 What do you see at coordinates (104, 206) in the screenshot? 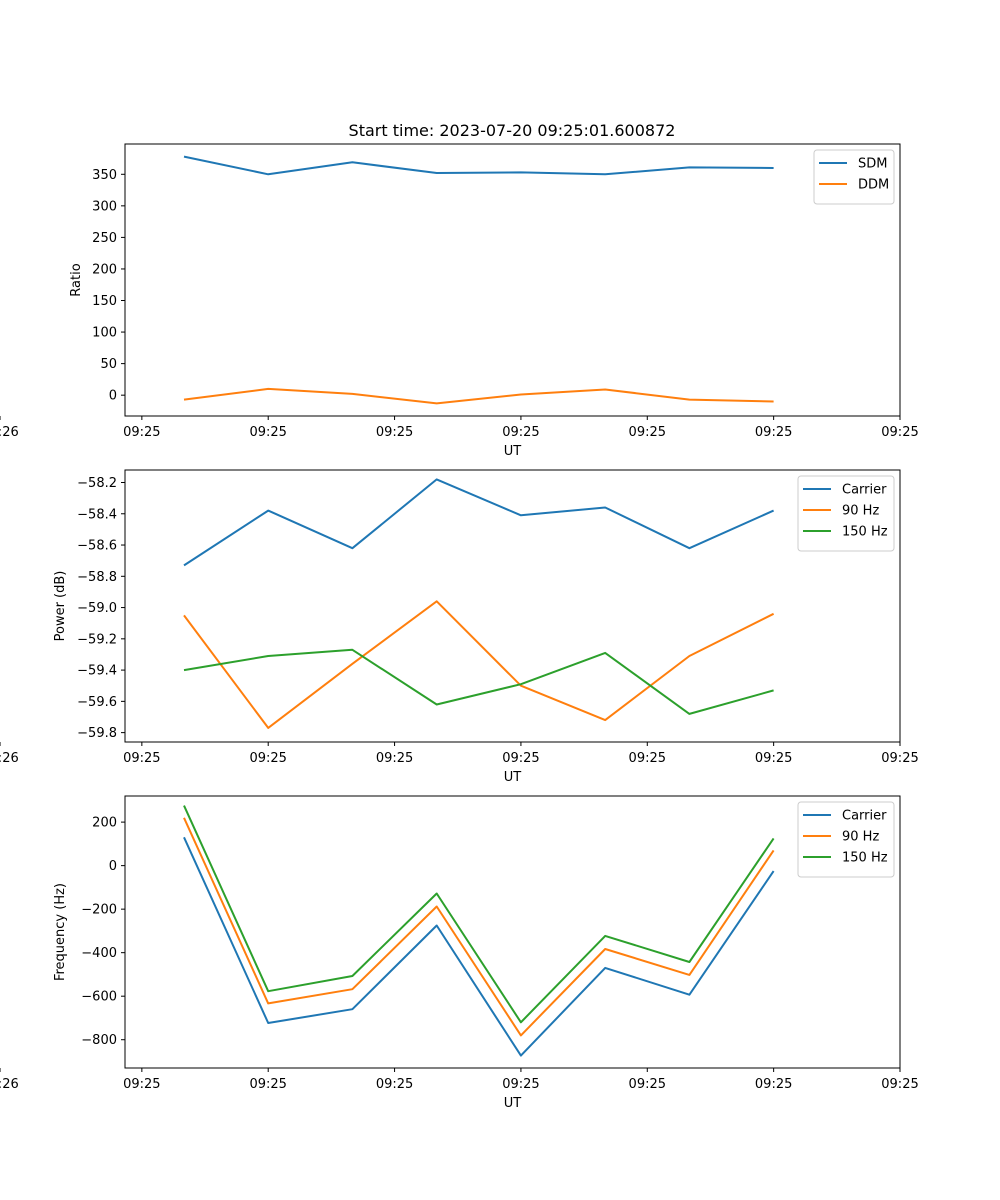
I see `y-tick-label: 300` at bounding box center [104, 206].